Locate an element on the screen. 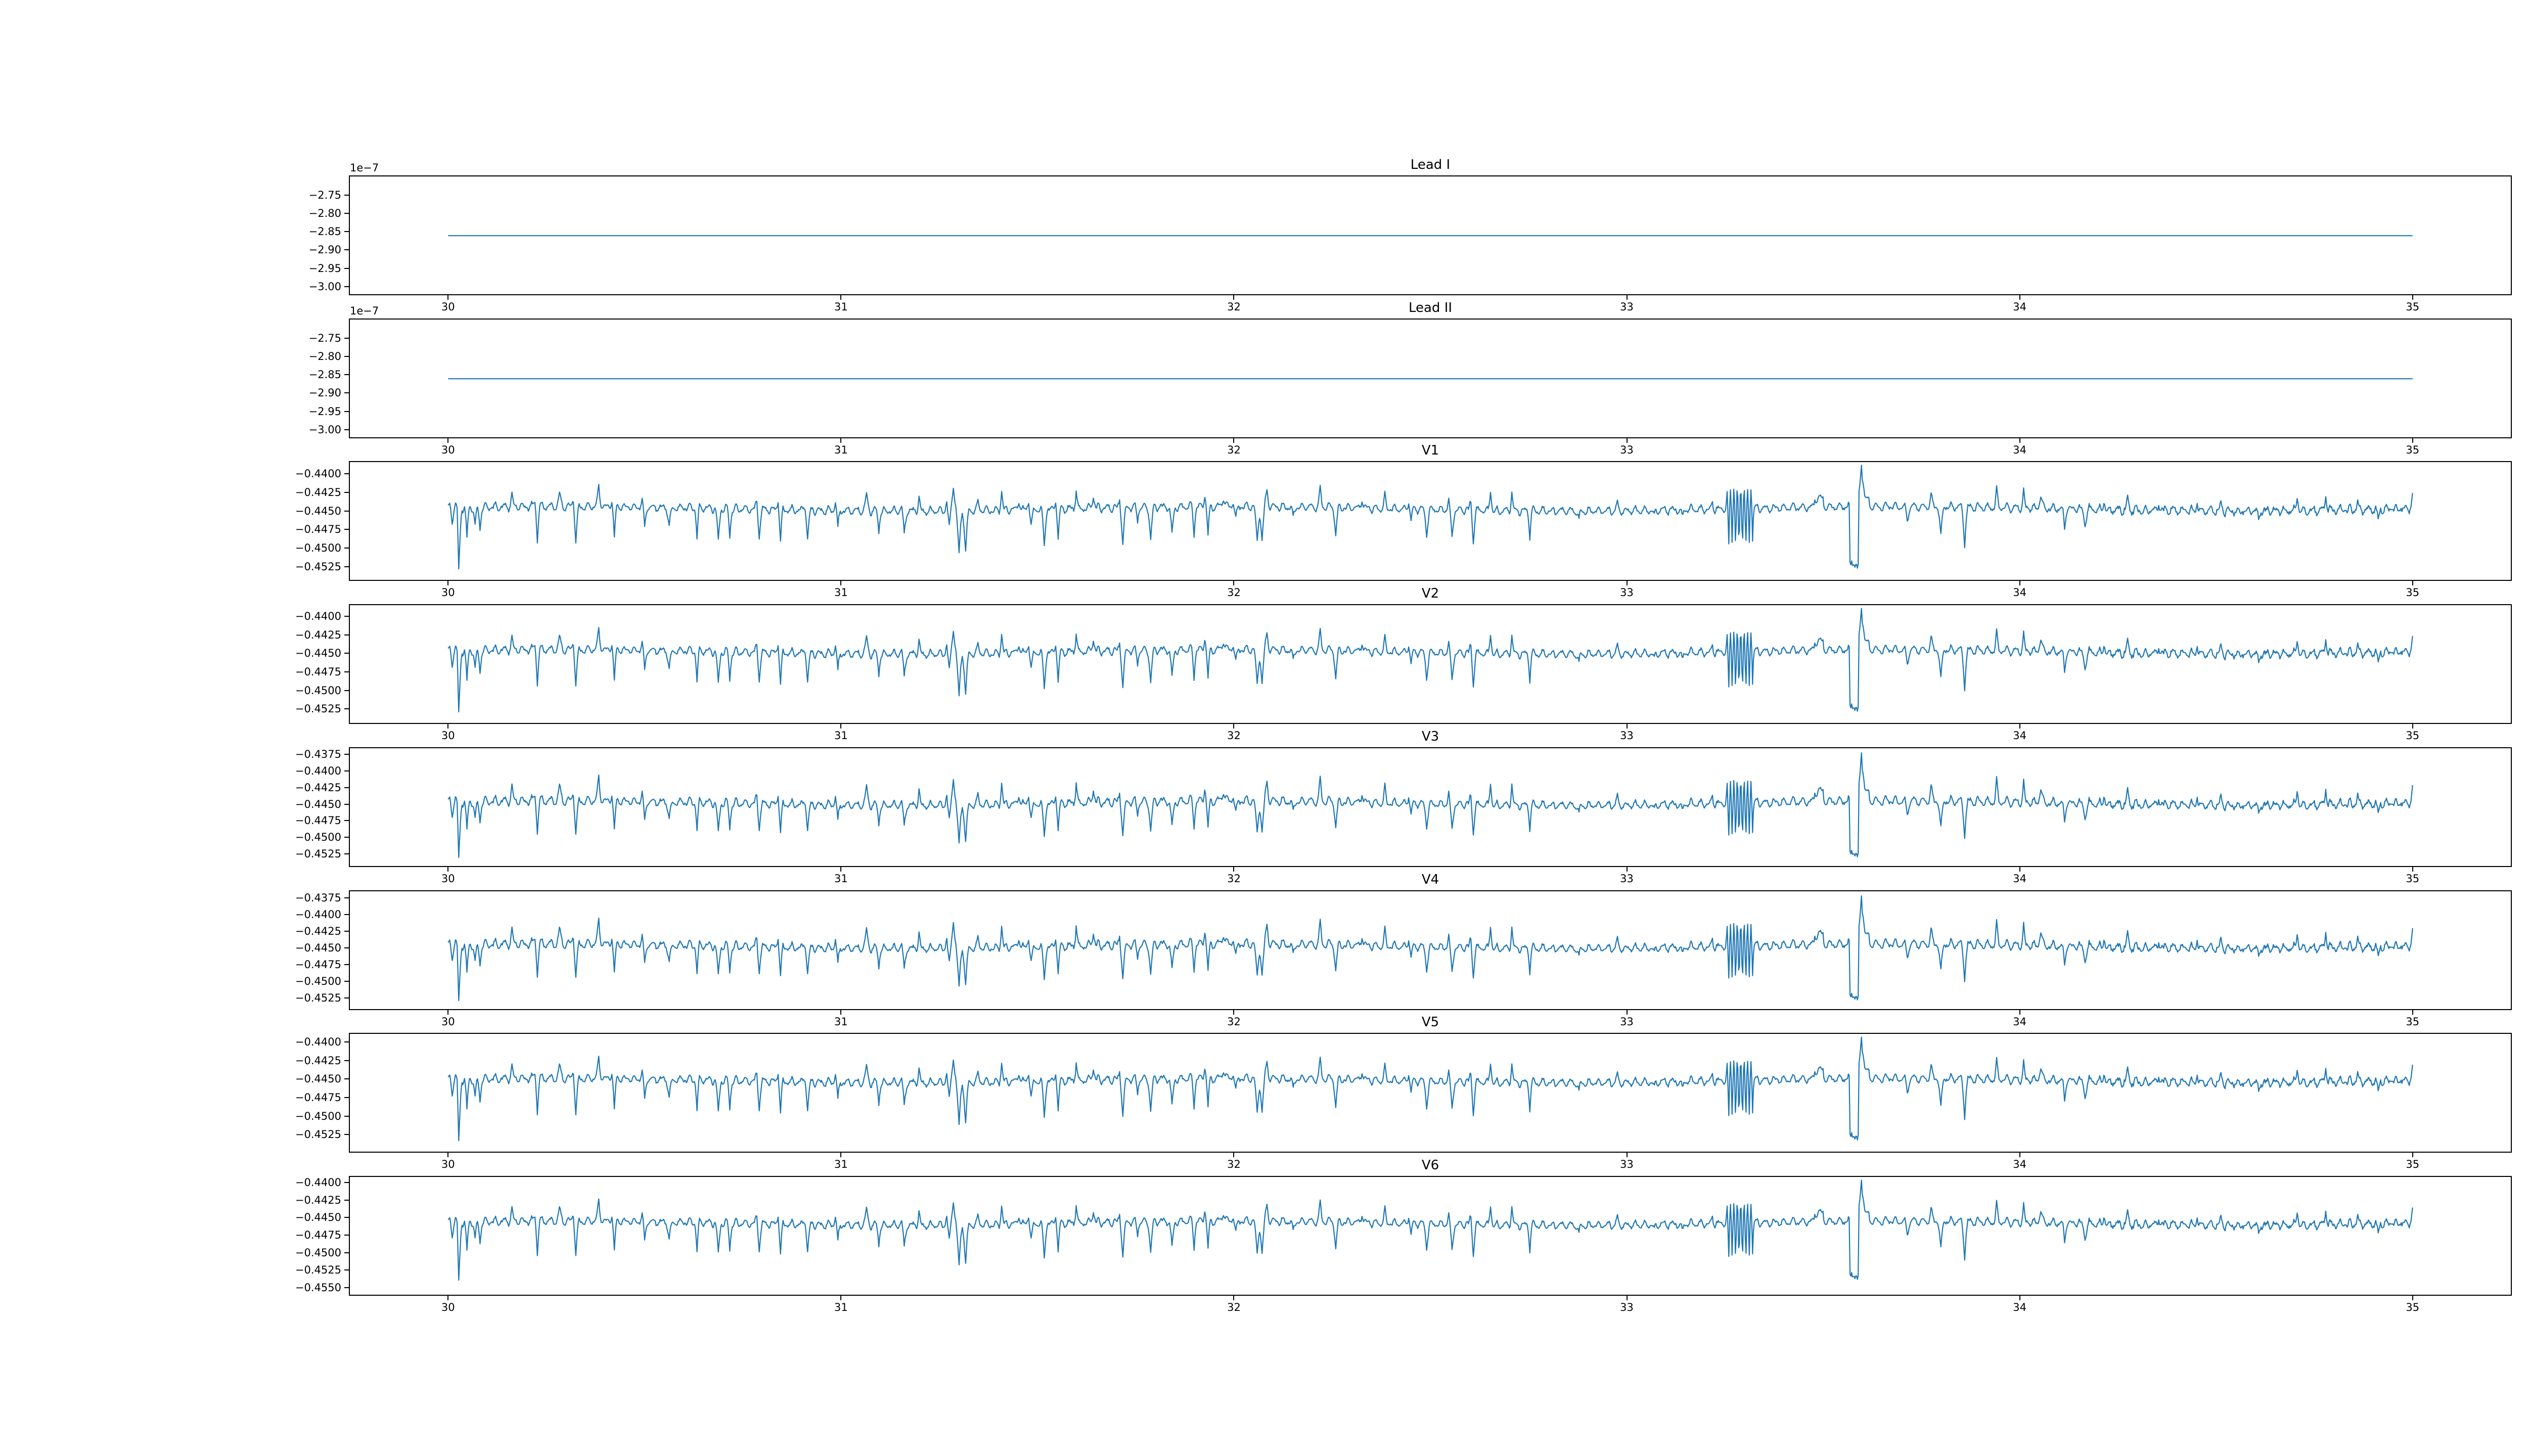  y-tick-label-v2: −0.4500 is located at coordinates (318, 690).